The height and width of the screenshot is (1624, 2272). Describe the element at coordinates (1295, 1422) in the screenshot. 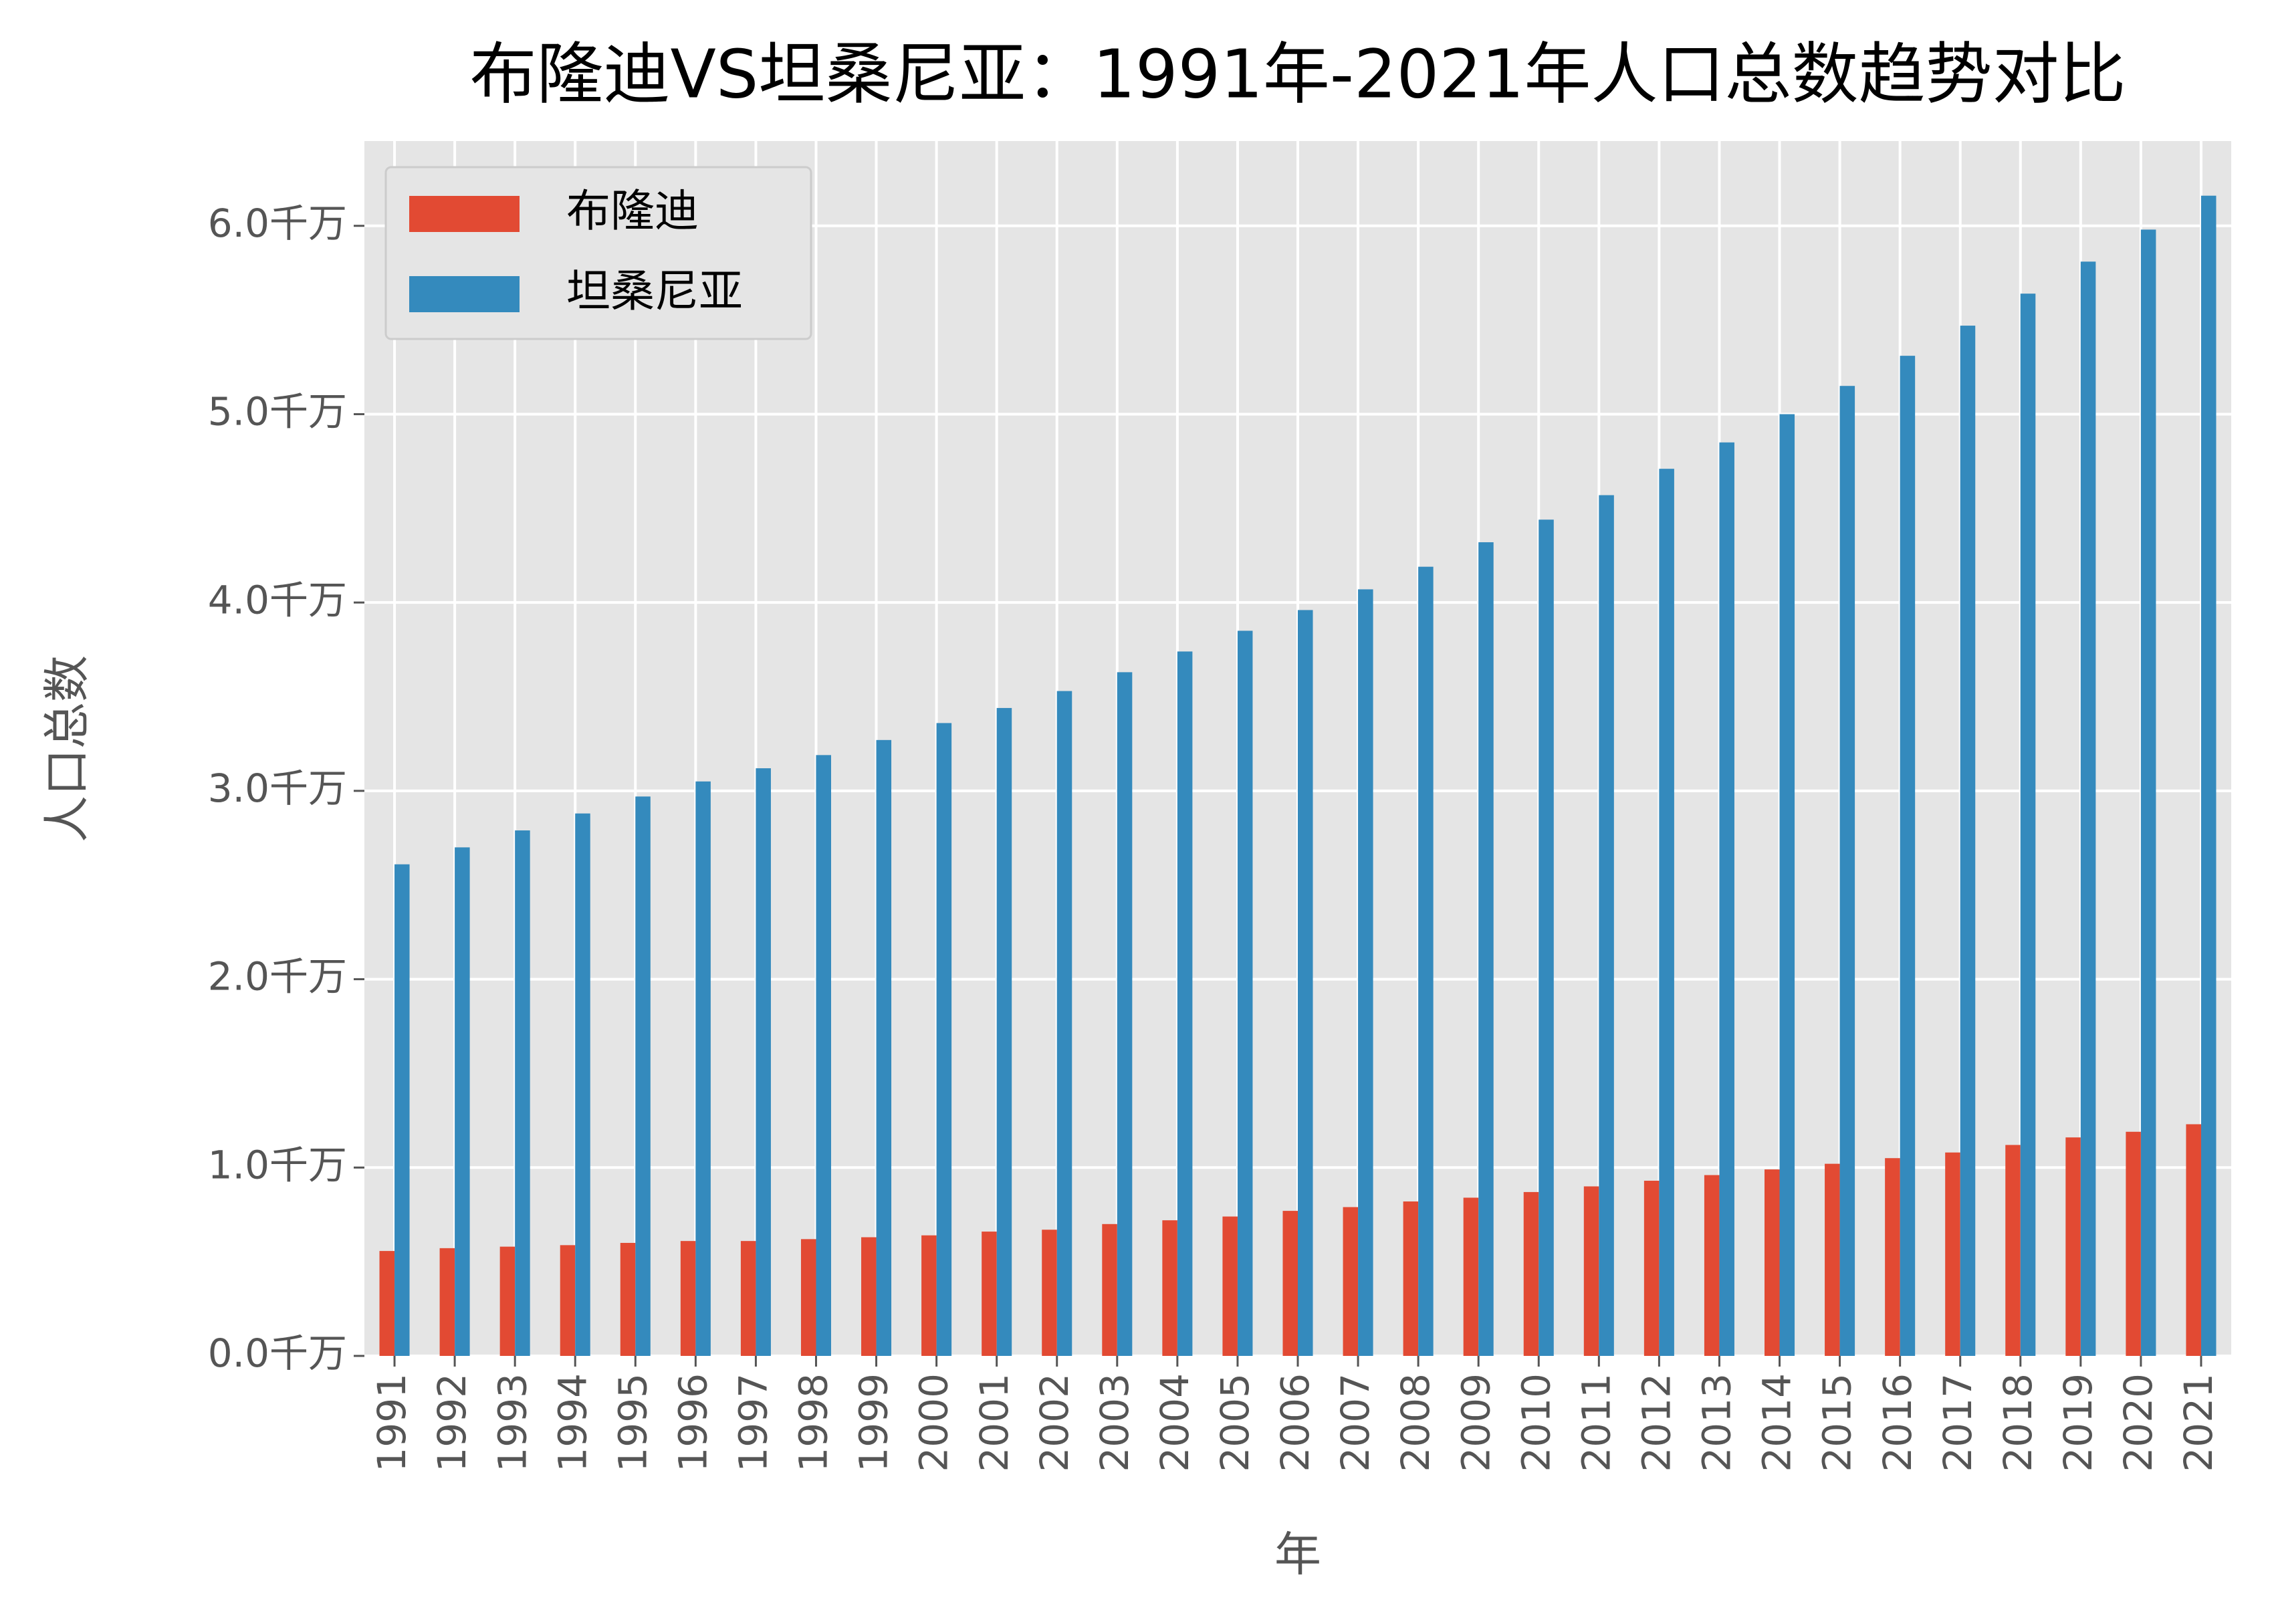

I see `x-tick-label: 2006` at that location.